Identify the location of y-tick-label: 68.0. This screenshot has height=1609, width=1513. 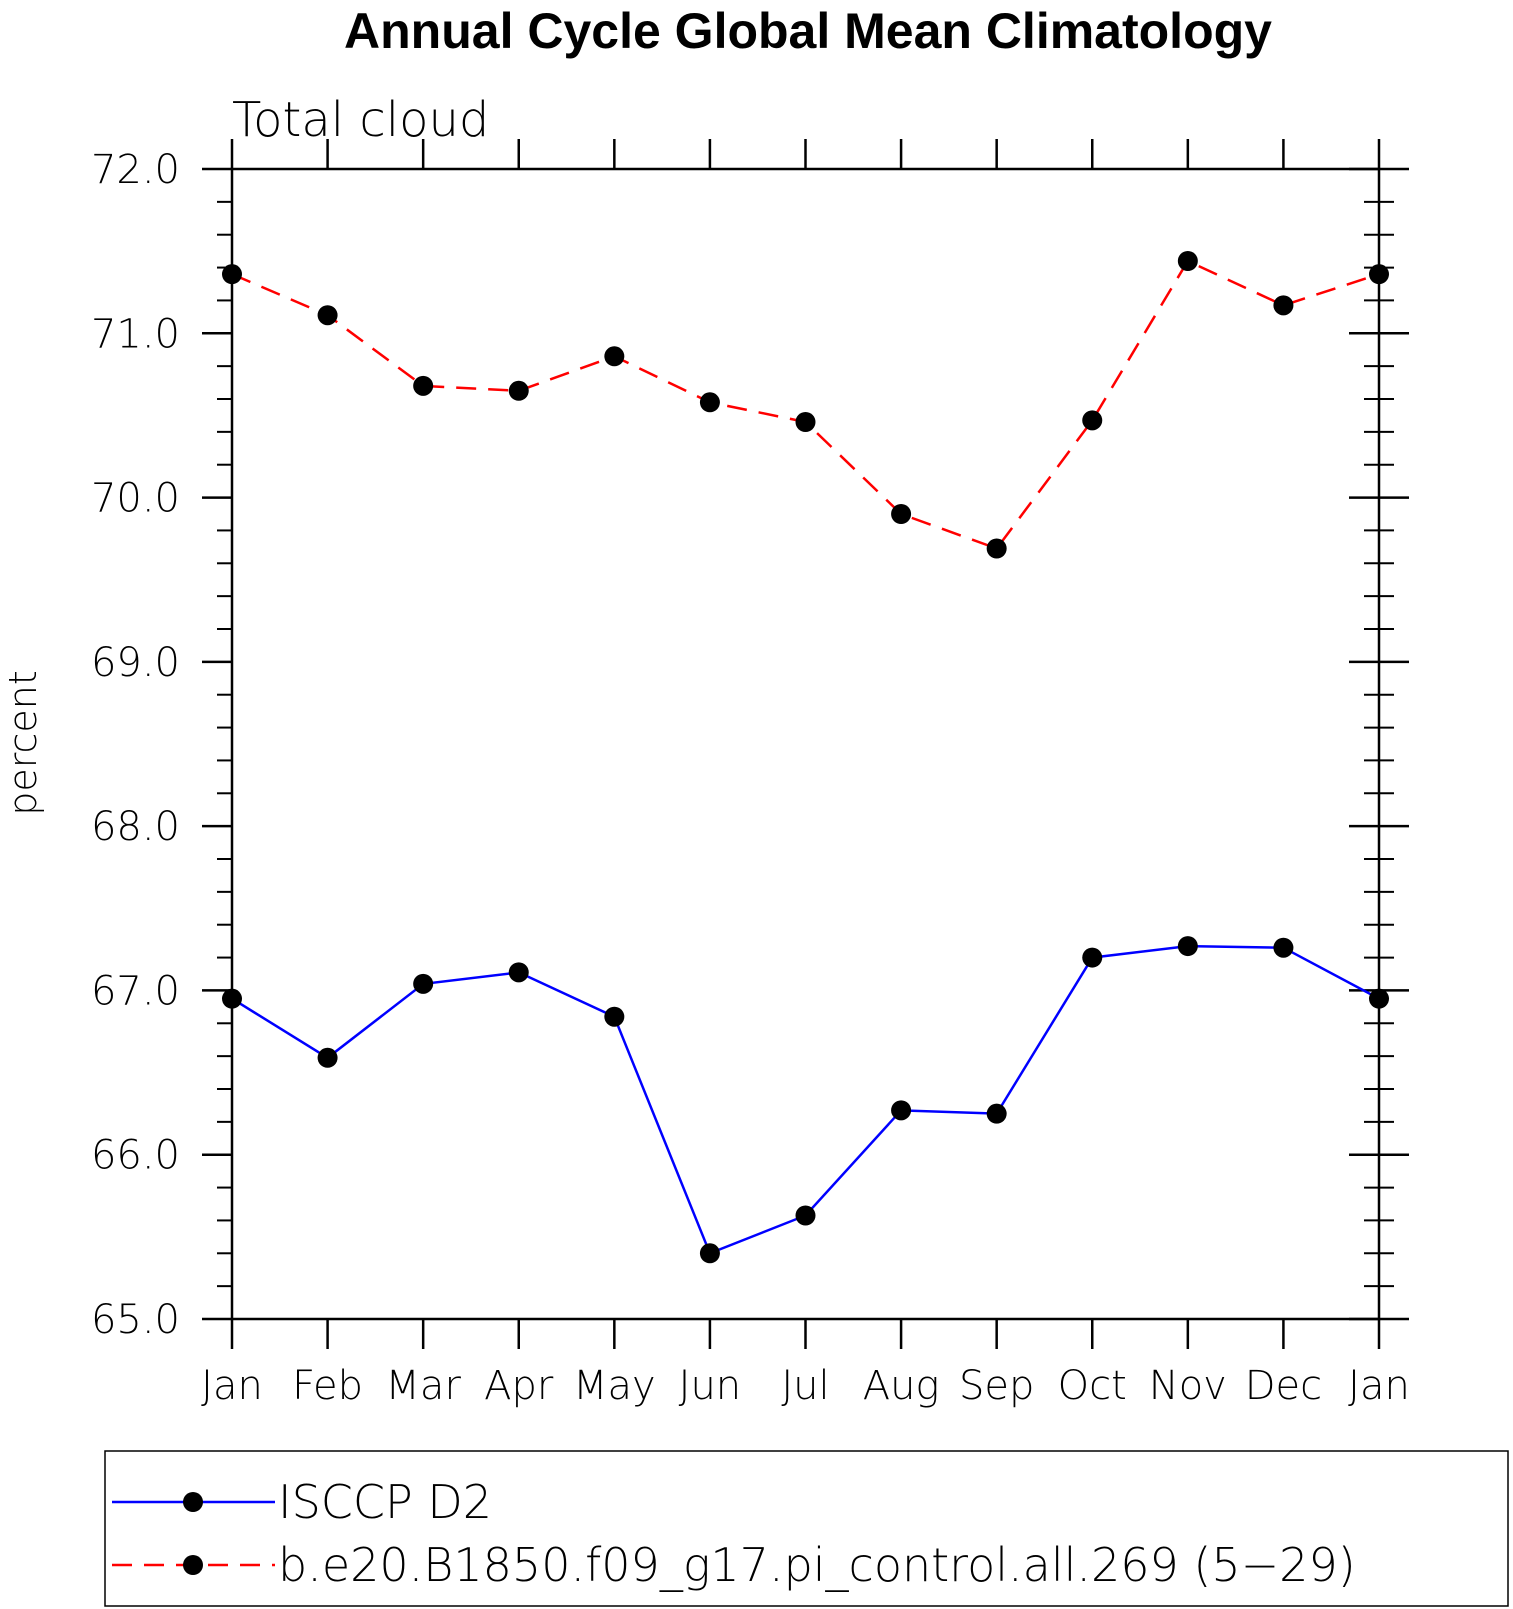
(135, 827).